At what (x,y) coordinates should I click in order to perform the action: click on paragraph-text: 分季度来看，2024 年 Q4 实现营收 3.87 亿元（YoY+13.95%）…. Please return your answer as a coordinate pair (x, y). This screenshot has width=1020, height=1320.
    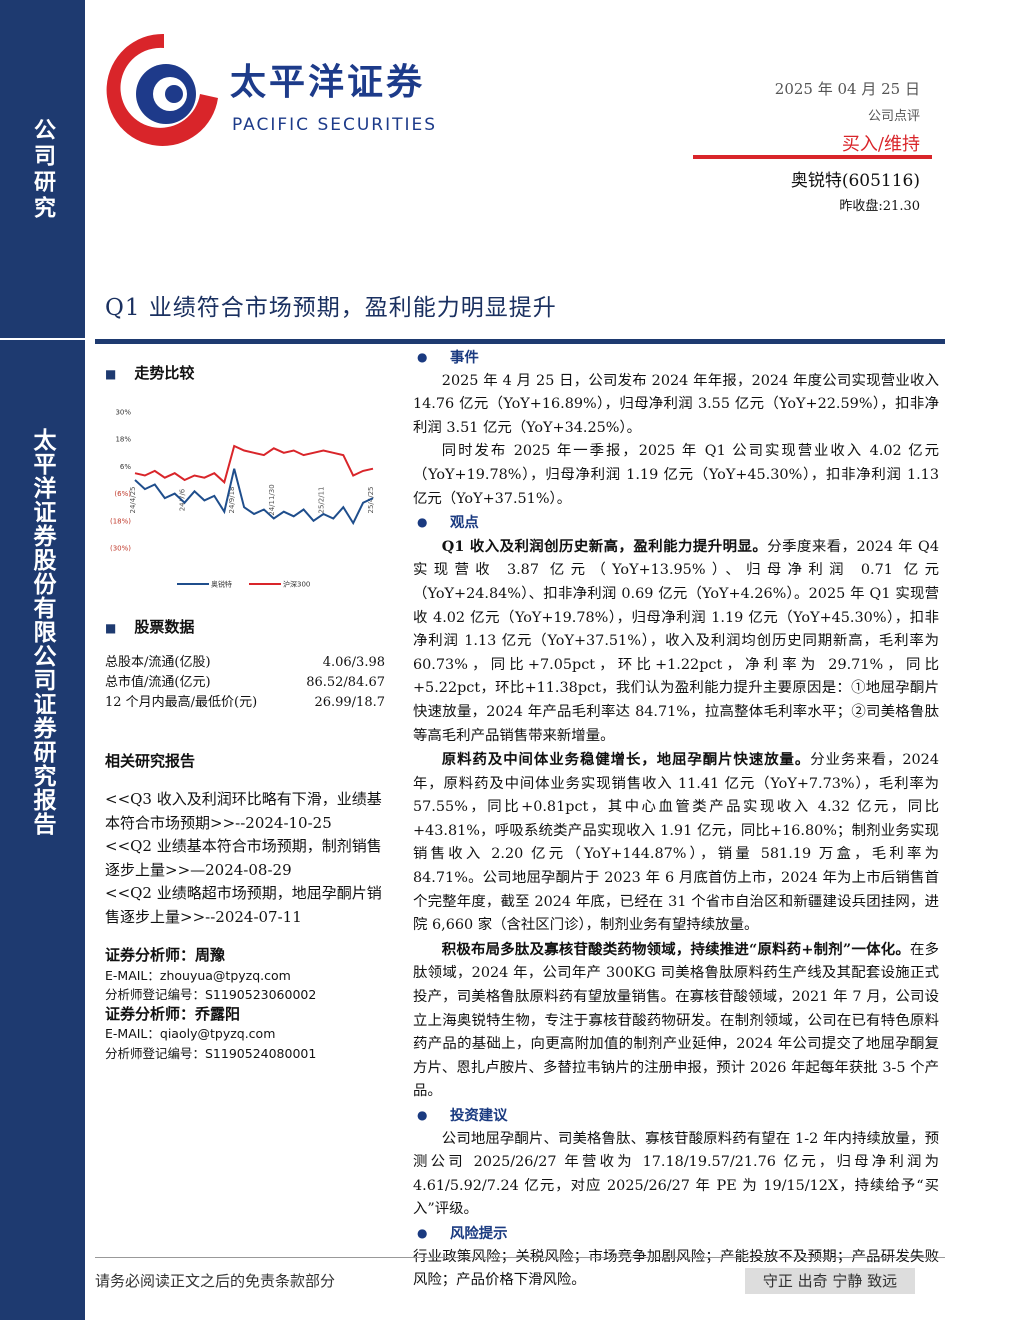
    Looking at the image, I should click on (676, 641).